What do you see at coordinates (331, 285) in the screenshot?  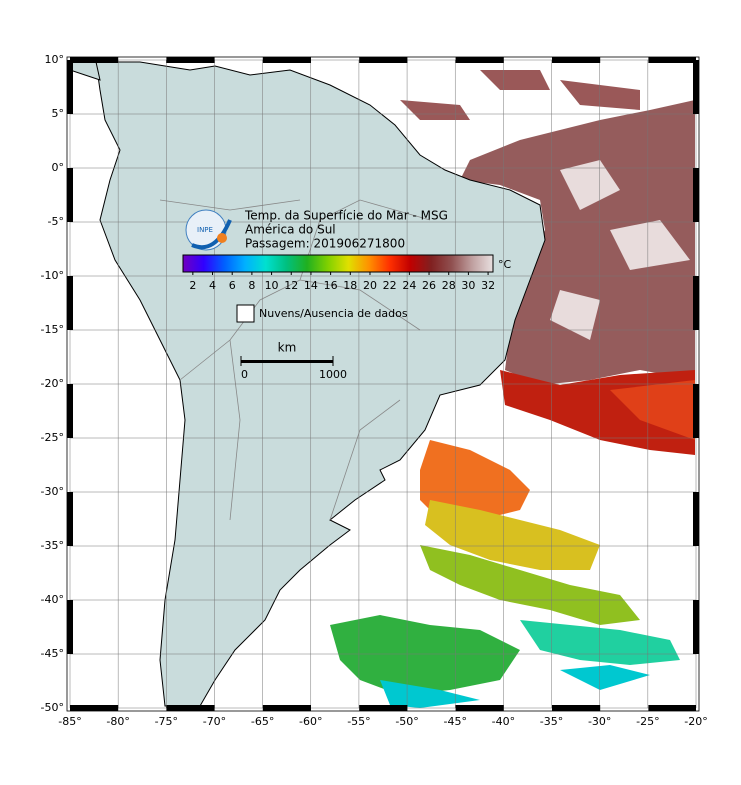 I see `colorbar-tick-label: 16` at bounding box center [331, 285].